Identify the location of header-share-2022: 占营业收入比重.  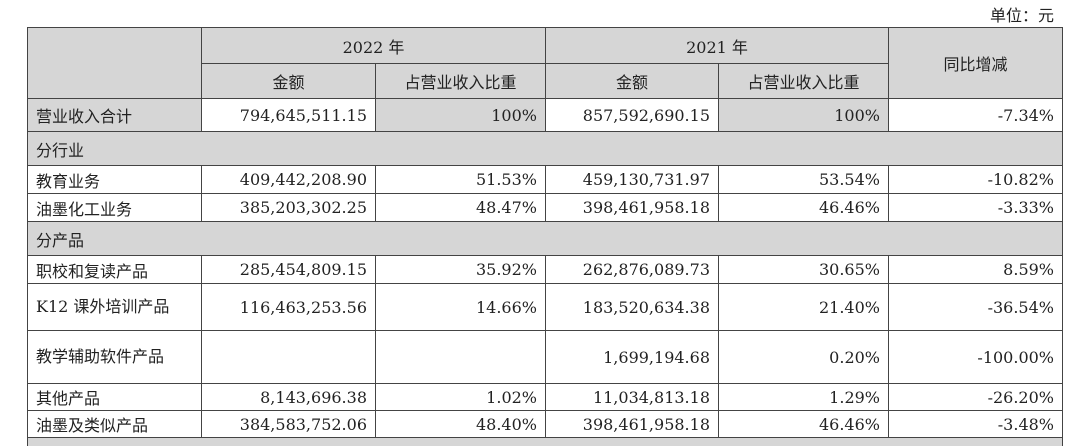
(461, 81).